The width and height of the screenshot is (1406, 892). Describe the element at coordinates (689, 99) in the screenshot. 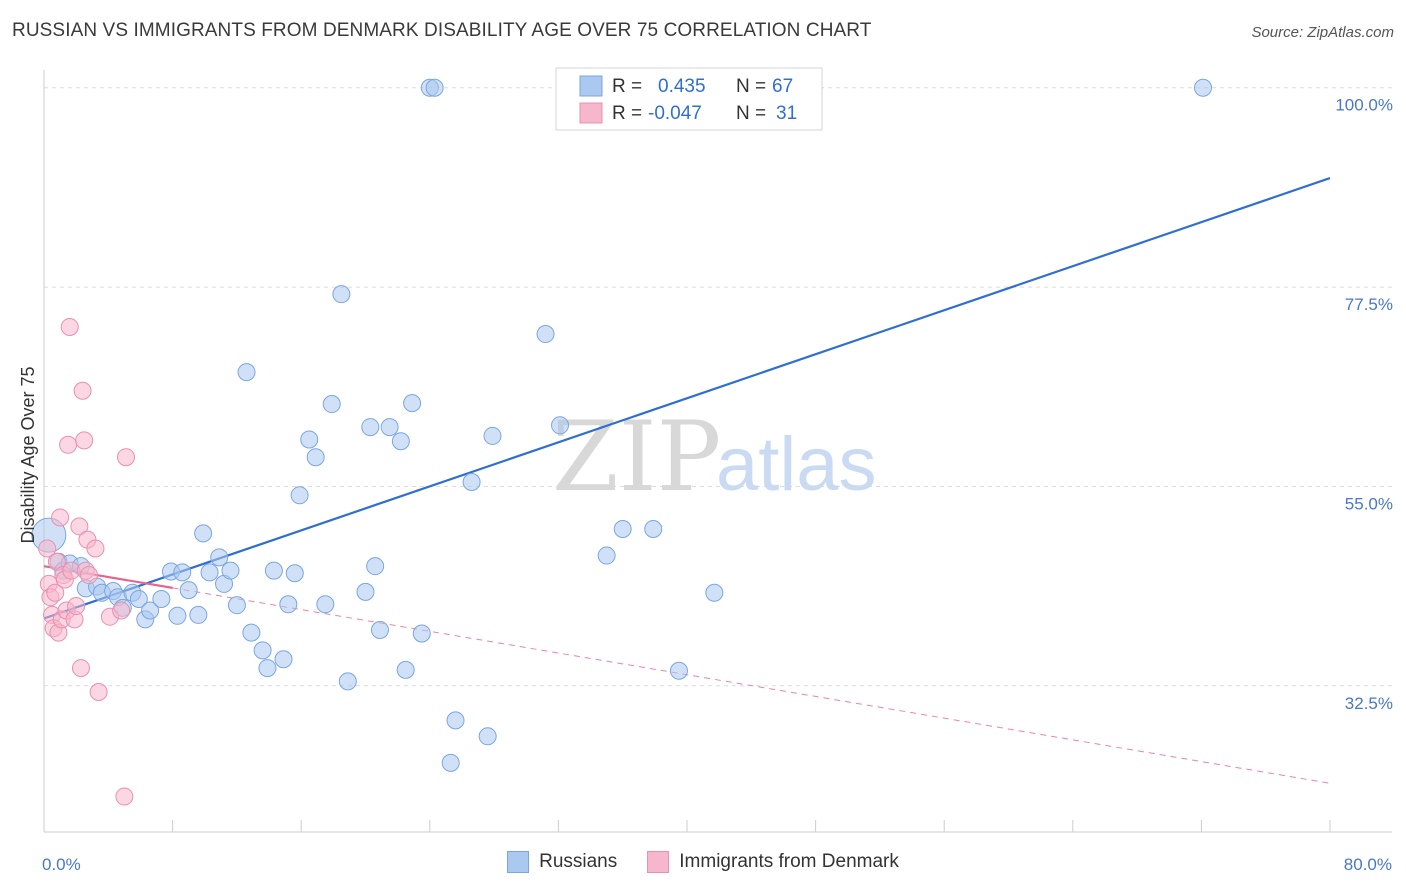

I see `correlation-legend: R = 0.435 N = 67 R = -0.047 N = 31` at that location.